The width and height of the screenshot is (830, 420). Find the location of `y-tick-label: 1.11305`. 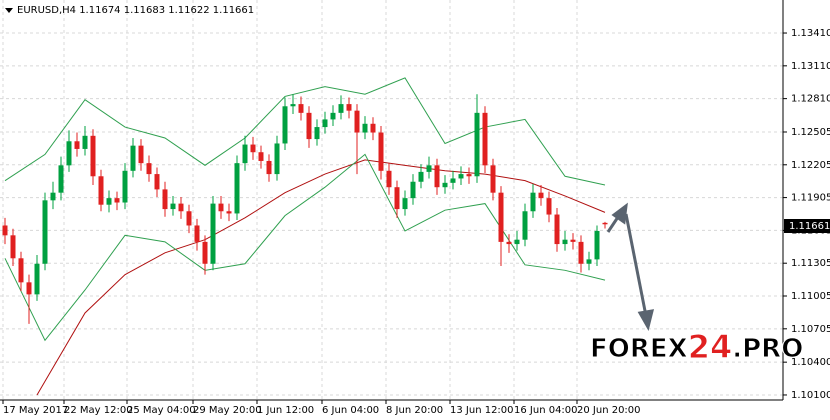

y-tick-label: 1.11305 is located at coordinates (810, 263).